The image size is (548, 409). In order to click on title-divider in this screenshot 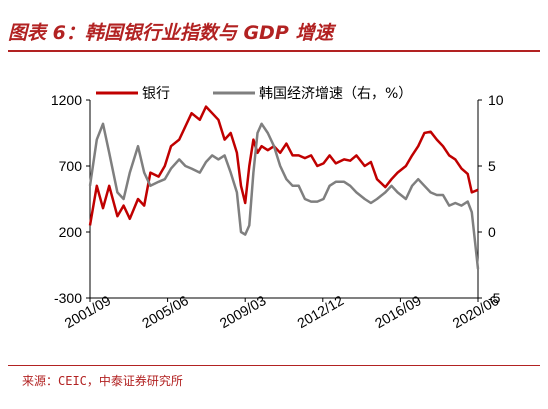, I will do `click(274, 51)`.